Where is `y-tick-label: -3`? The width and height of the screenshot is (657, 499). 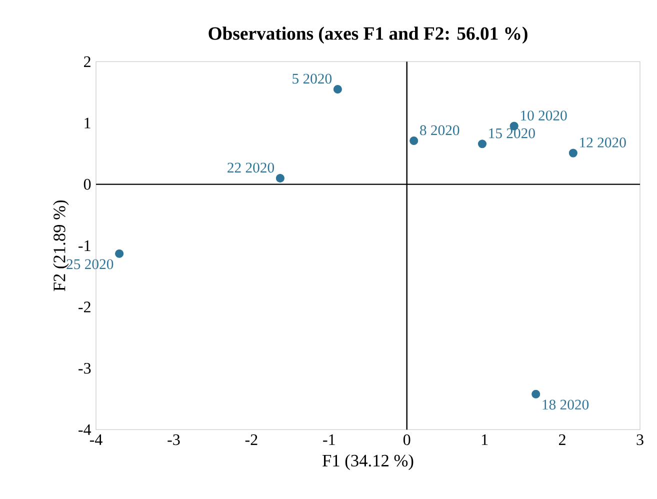 y-tick-label: -3 is located at coordinates (84, 368).